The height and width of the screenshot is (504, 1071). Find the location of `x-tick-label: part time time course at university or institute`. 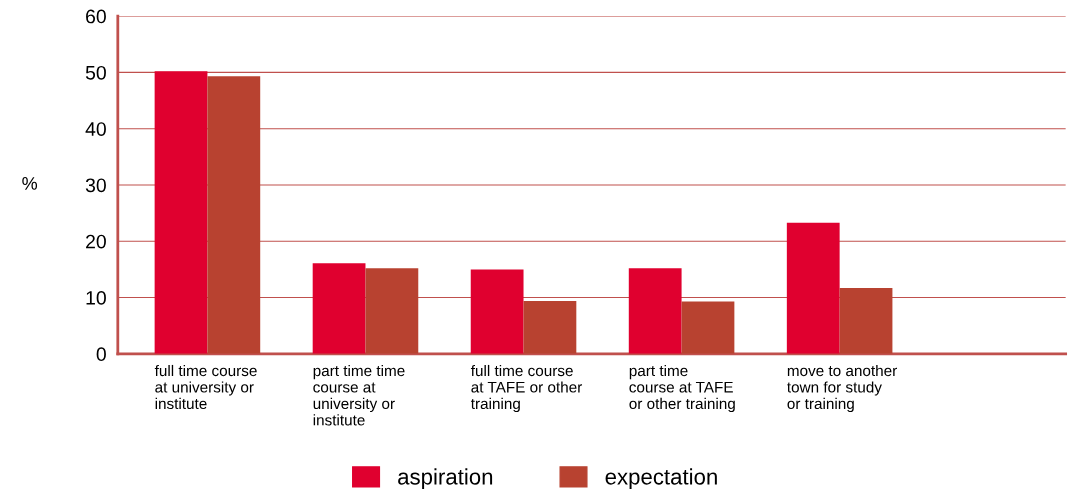

x-tick-label: part time time course at university or institute is located at coordinates (359, 395).